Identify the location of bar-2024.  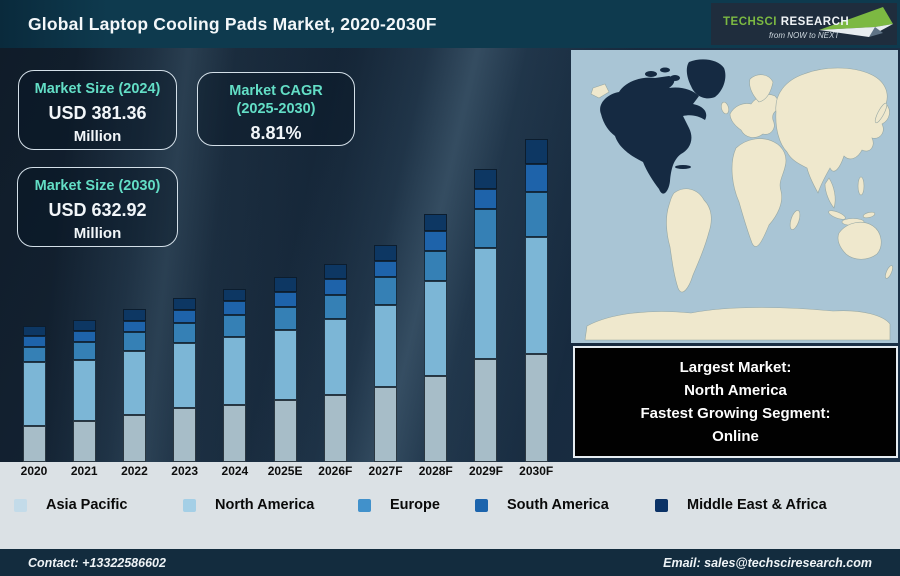
(235, 375).